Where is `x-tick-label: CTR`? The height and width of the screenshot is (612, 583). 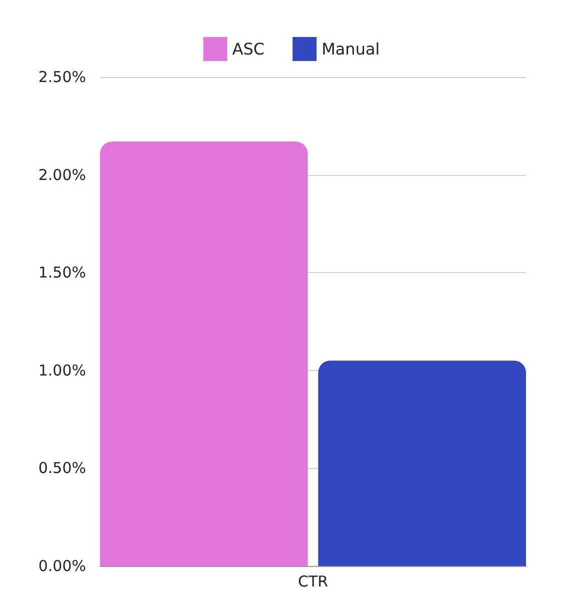
x-tick-label: CTR is located at coordinates (313, 581).